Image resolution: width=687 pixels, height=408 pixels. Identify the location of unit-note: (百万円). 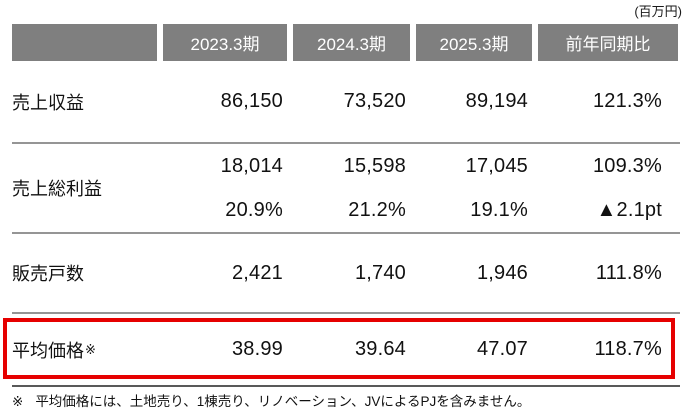
(658, 11).